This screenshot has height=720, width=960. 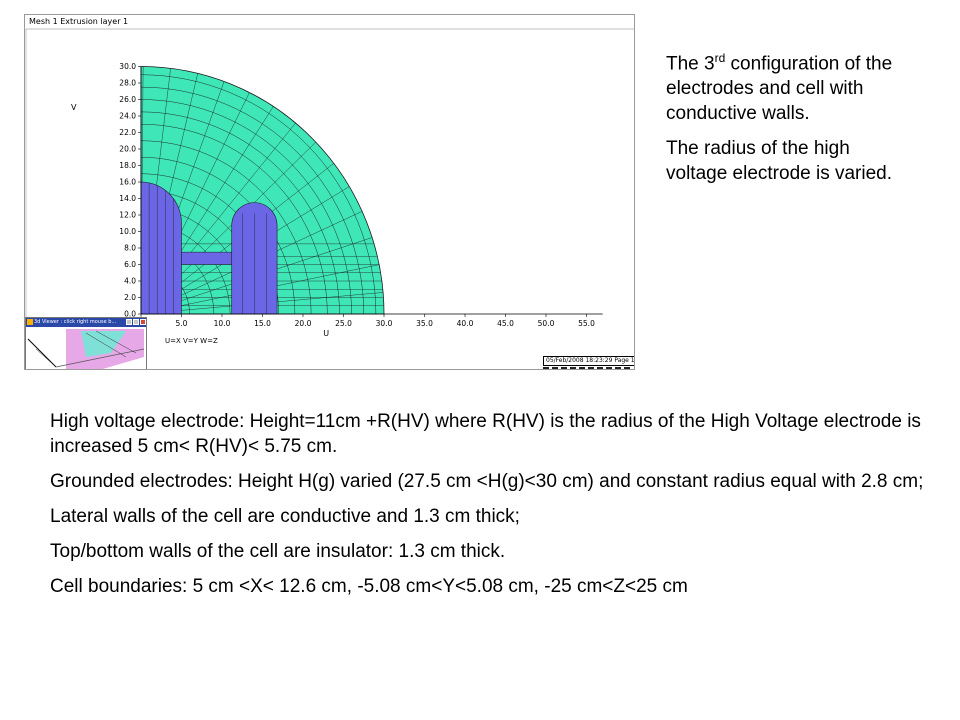 What do you see at coordinates (303, 323) in the screenshot?
I see `x-tick-label: 20.0` at bounding box center [303, 323].